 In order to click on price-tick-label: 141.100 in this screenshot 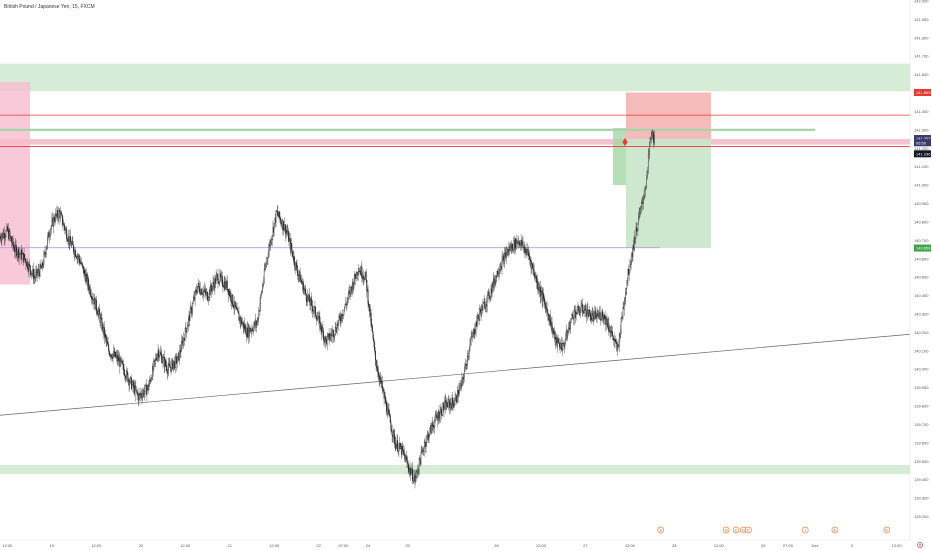, I will do `click(921, 166)`.